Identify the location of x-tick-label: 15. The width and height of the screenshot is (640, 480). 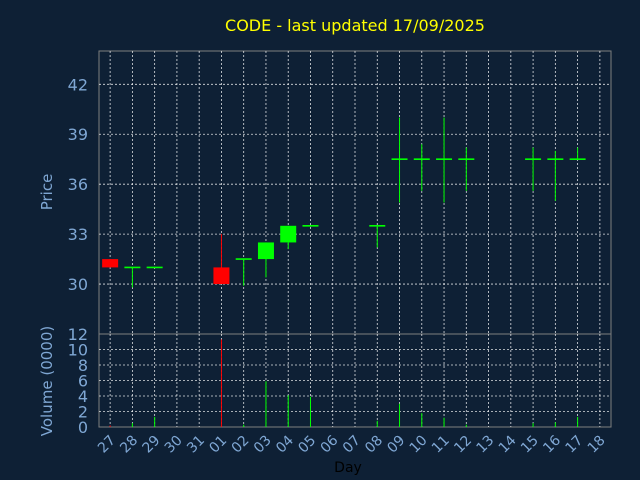
(530, 445).